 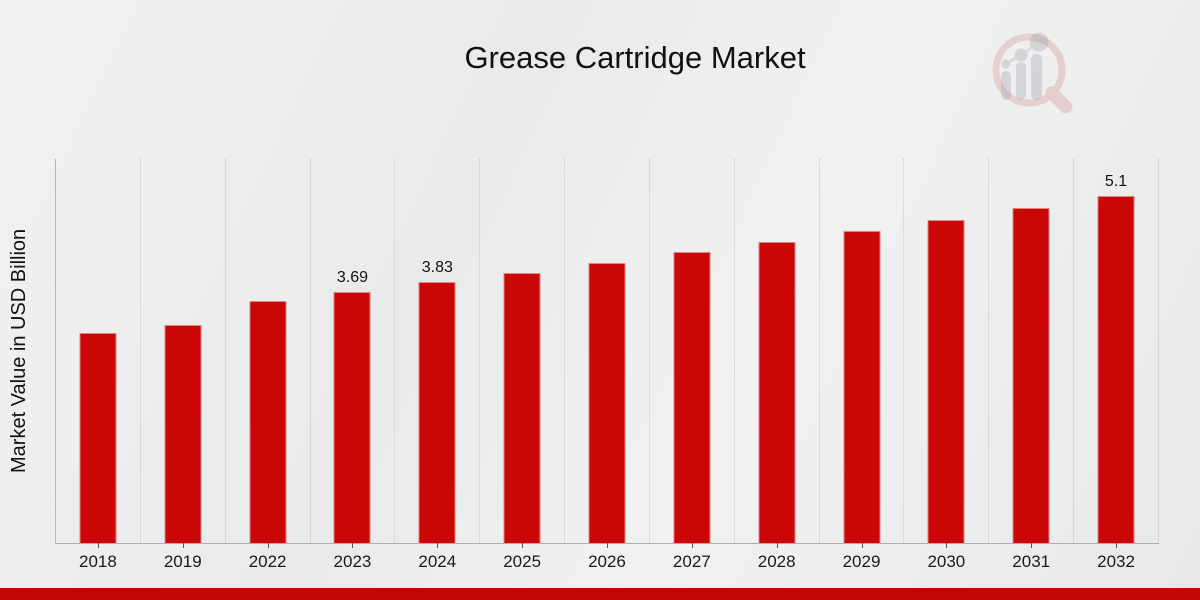 What do you see at coordinates (98, 438) in the screenshot?
I see `bar-2018` at bounding box center [98, 438].